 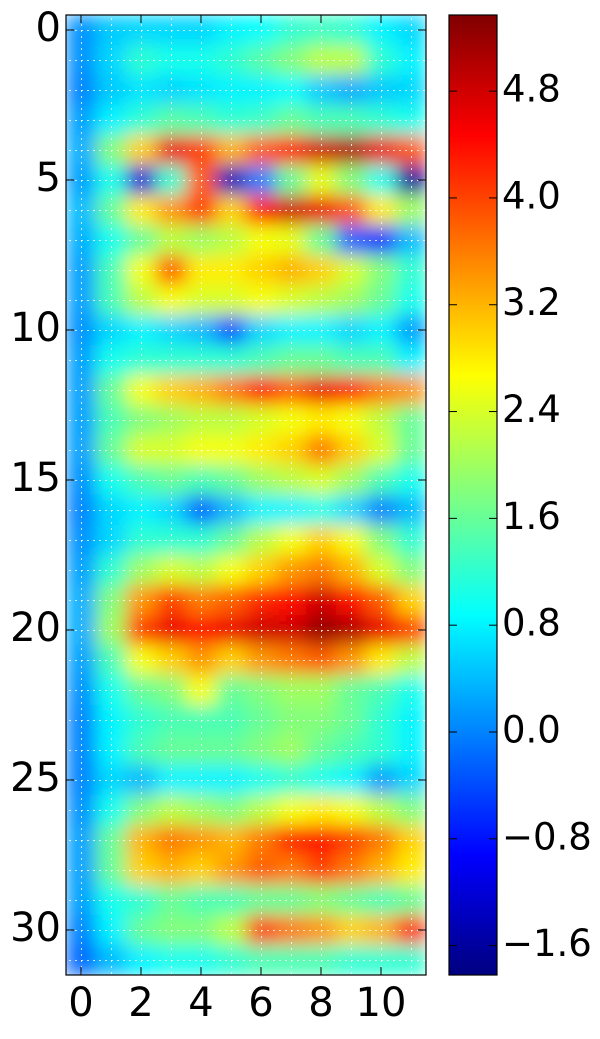 What do you see at coordinates (48, 178) in the screenshot?
I see `y-tick-label: 5` at bounding box center [48, 178].